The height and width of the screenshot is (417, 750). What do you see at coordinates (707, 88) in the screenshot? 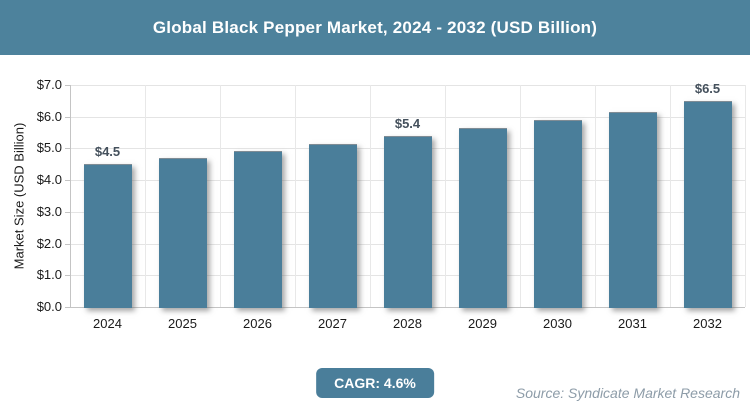
I see `bar-value-label: $6.5` at bounding box center [707, 88].